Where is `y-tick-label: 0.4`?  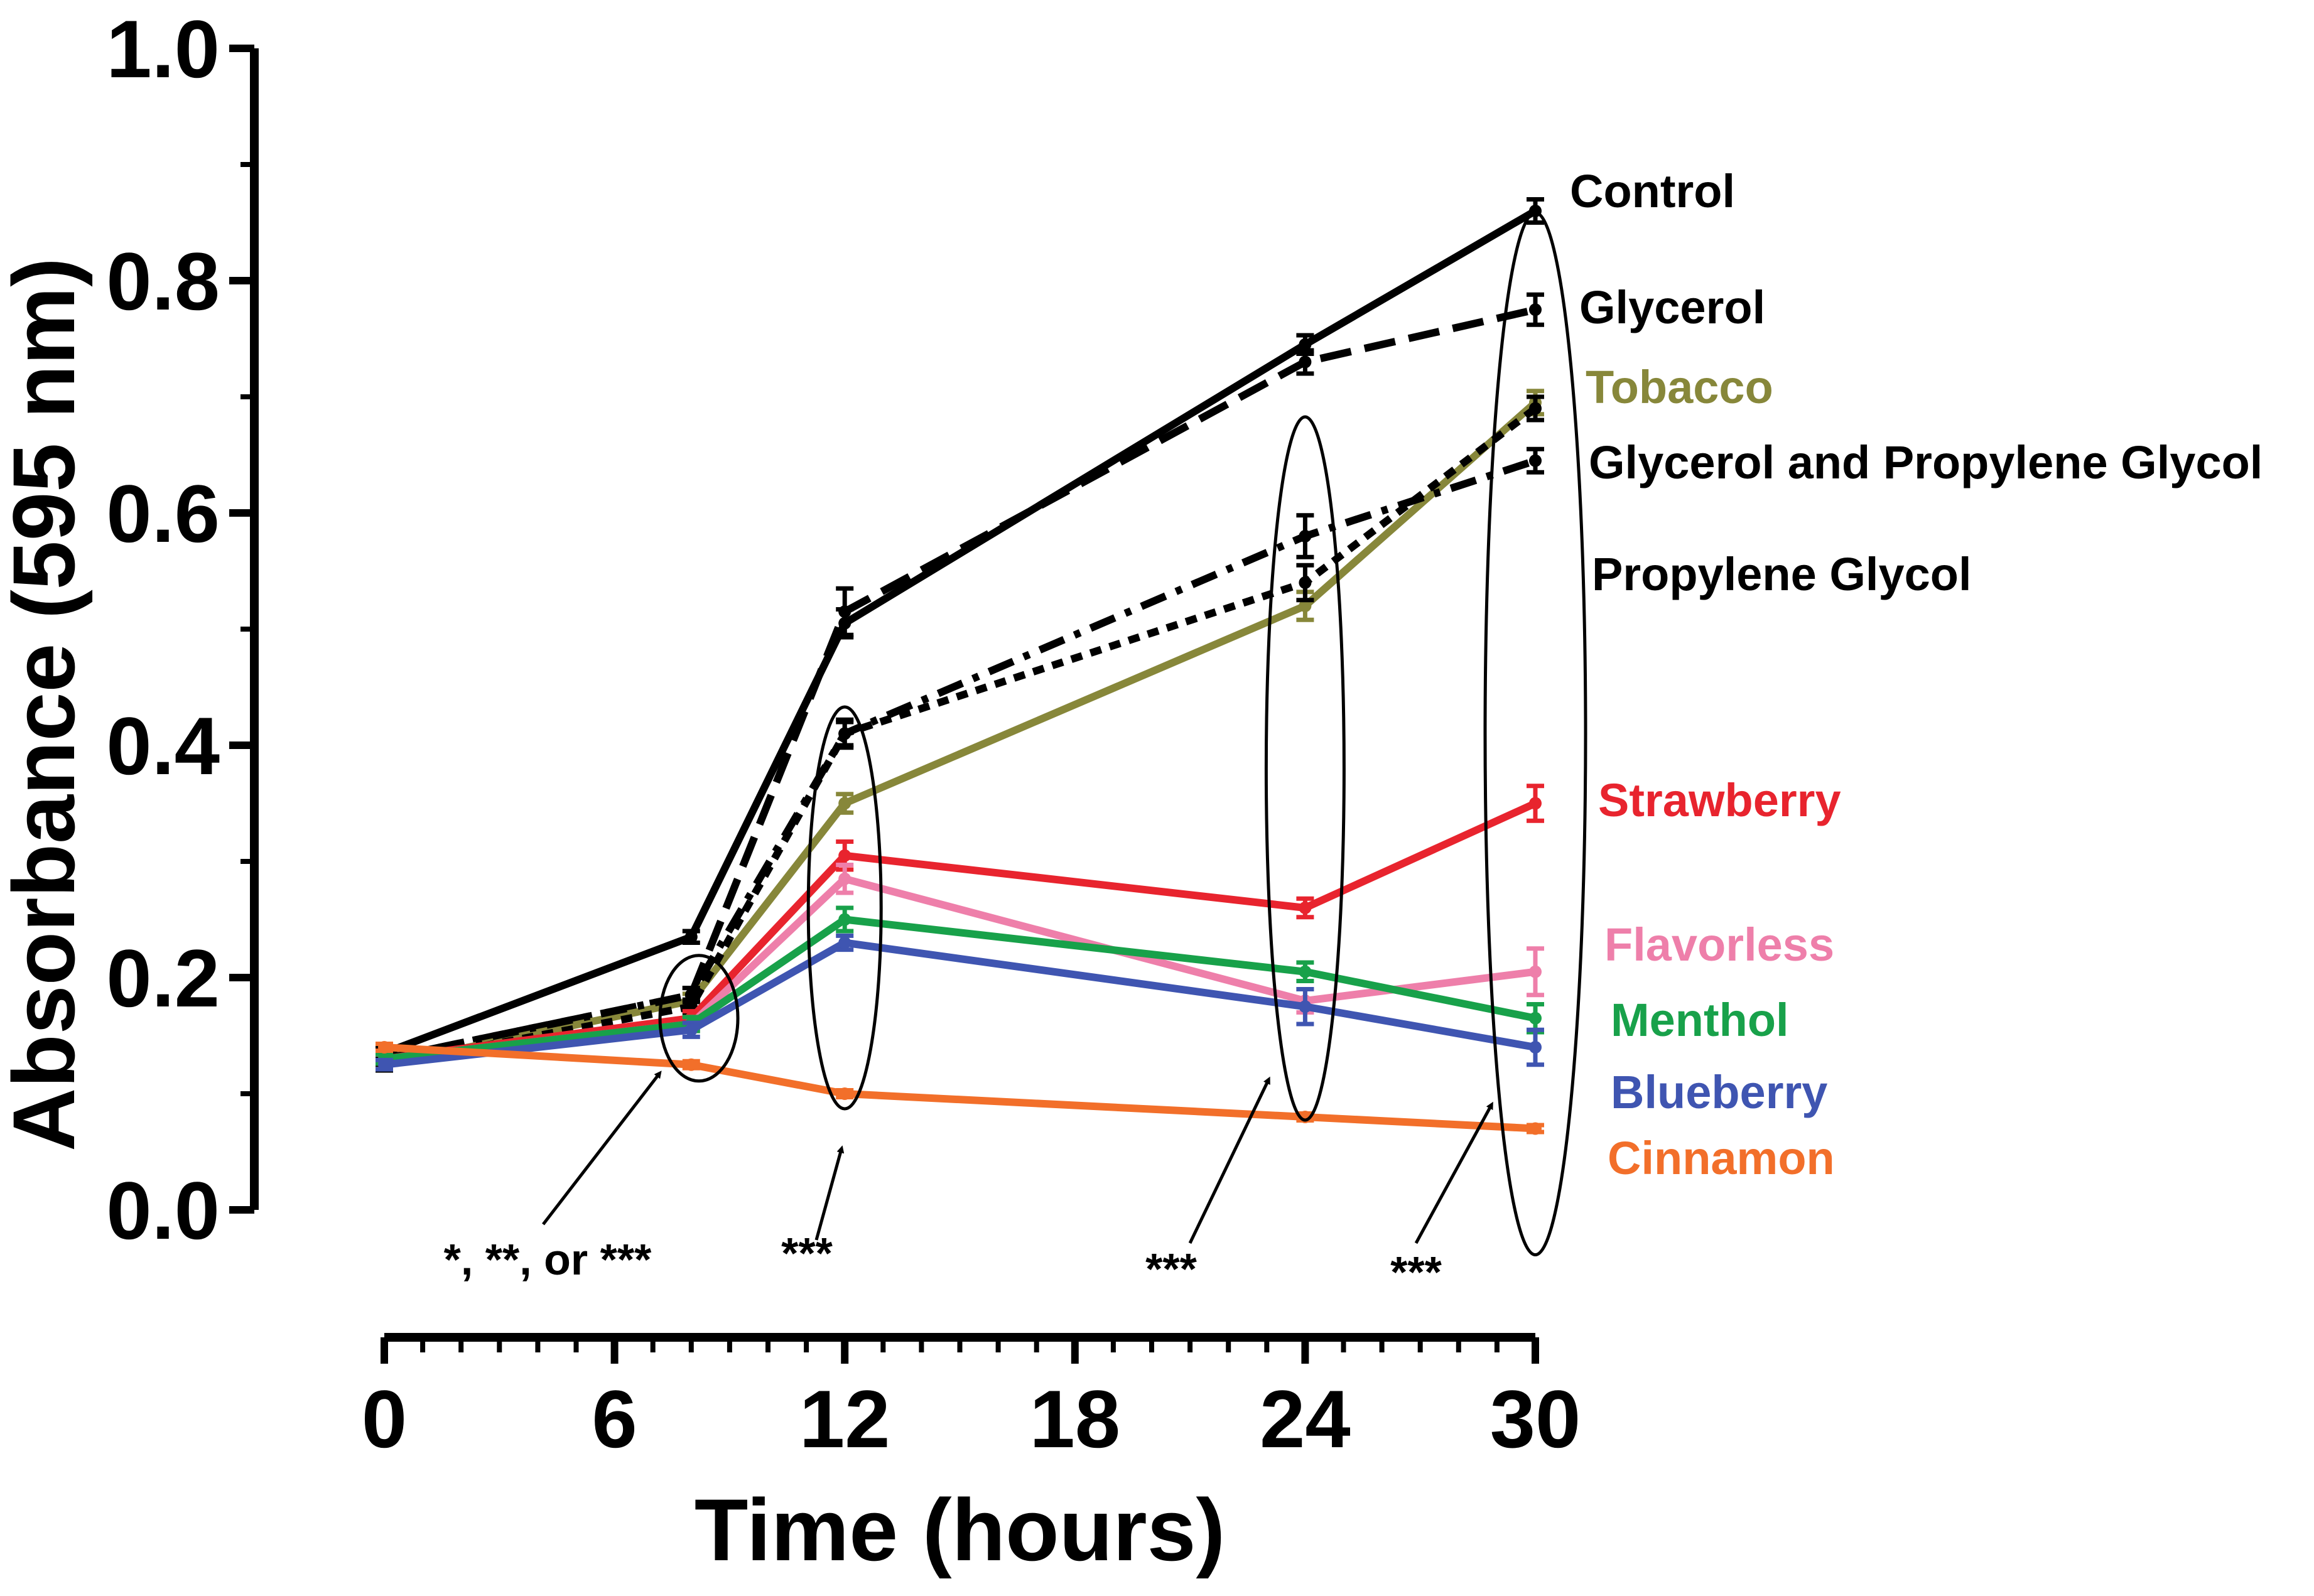
y-tick-label: 0.4 is located at coordinates (163, 746).